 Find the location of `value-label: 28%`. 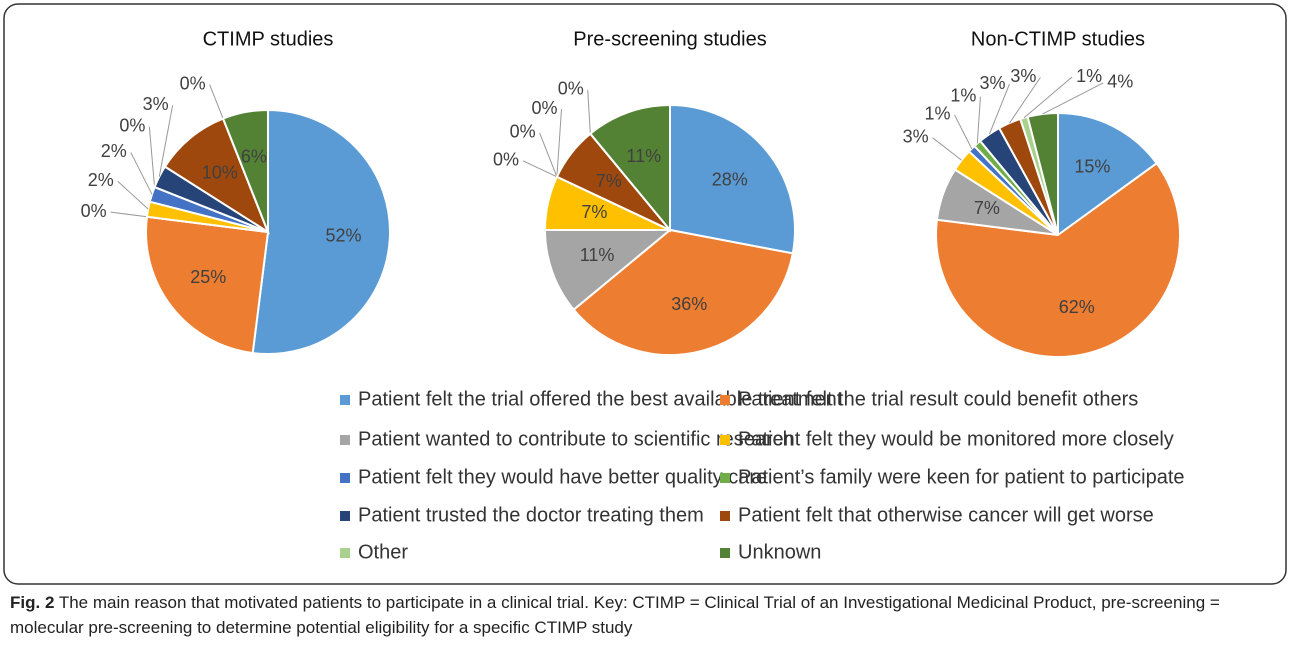

value-label: 28% is located at coordinates (730, 179).